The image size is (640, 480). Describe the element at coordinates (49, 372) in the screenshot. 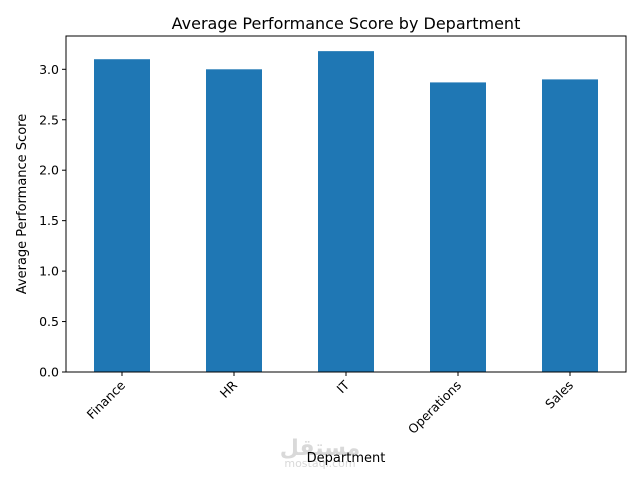

I see `y-tick-label: 0.0` at that location.